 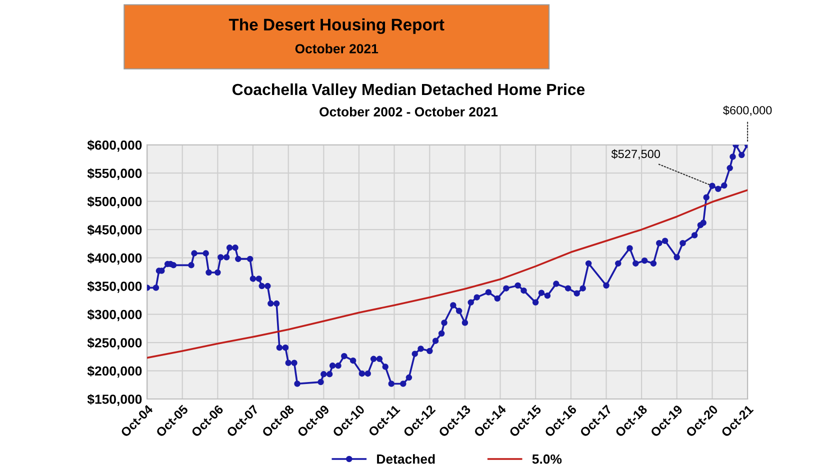 What do you see at coordinates (747, 111) in the screenshot?
I see `annotation: $600,000` at bounding box center [747, 111].